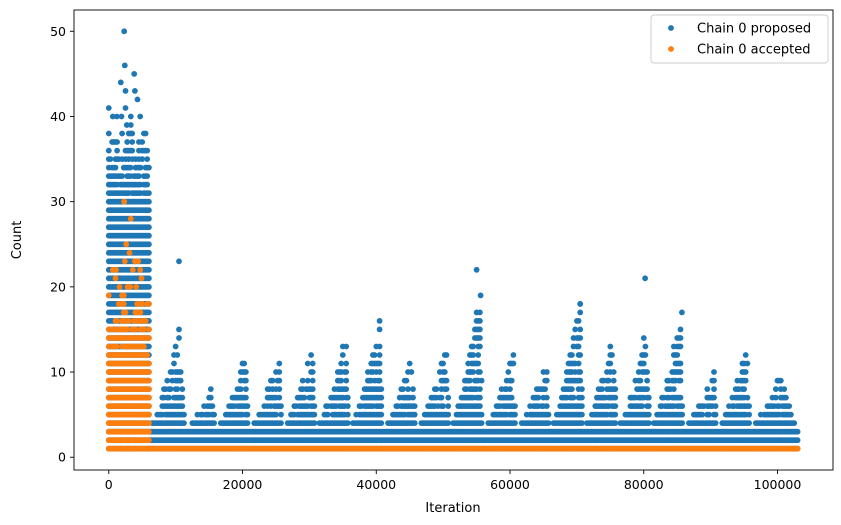 This screenshot has width=841, height=525. What do you see at coordinates (109, 484) in the screenshot?
I see `x-tick-label: 0` at bounding box center [109, 484].